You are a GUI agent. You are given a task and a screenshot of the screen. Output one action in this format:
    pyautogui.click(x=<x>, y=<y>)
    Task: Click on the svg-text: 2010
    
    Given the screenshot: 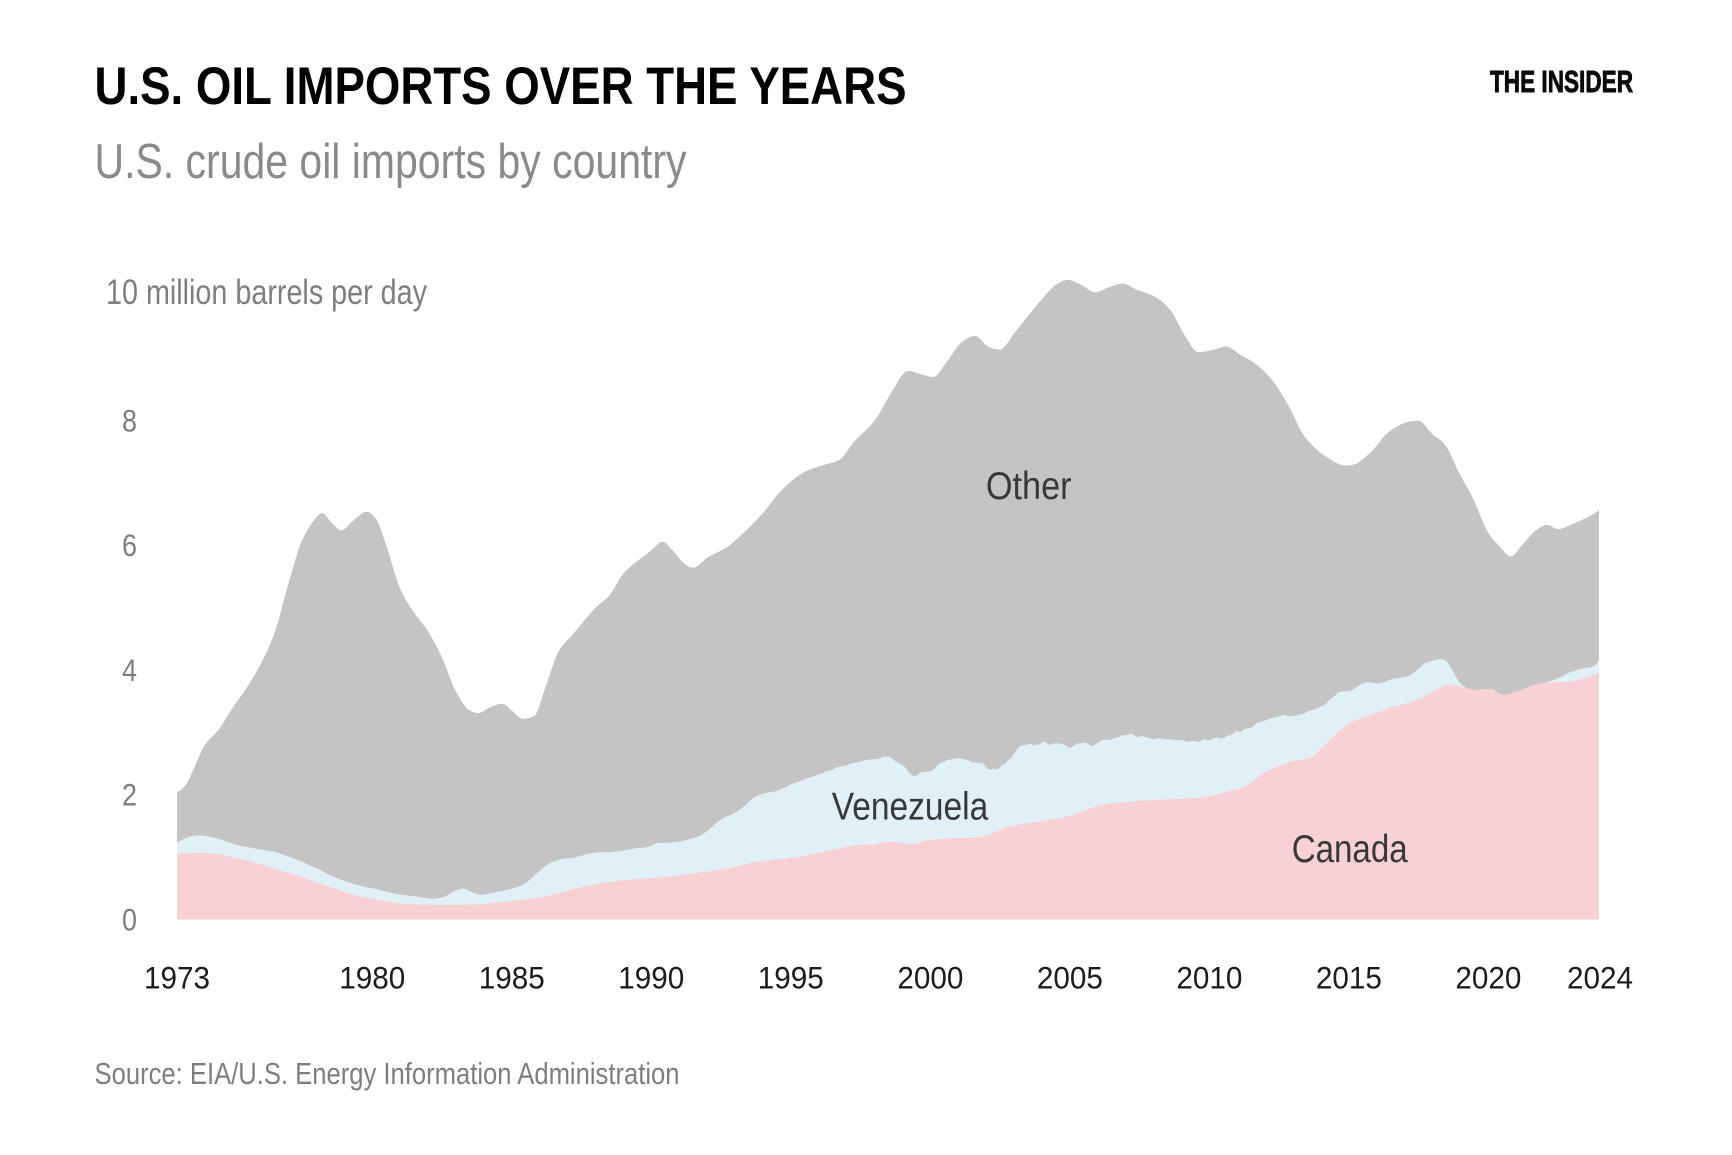 What is the action you would take?
    pyautogui.click(x=1209, y=978)
    